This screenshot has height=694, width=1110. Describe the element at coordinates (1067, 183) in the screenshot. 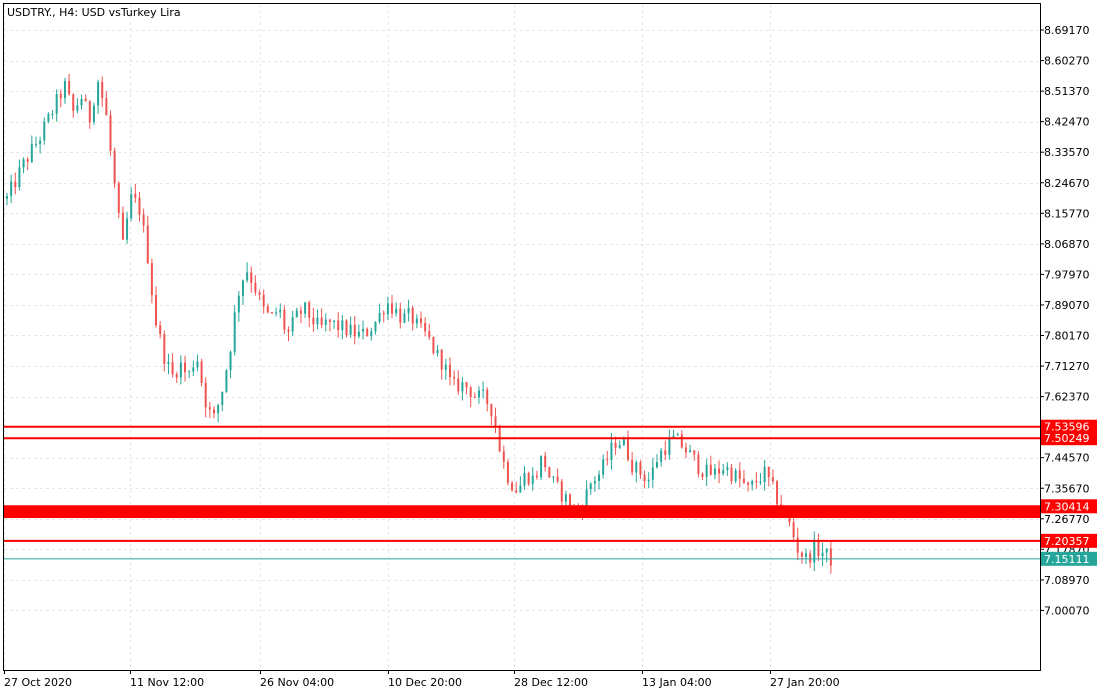

I see `y-tick-label: 8.24670` at that location.